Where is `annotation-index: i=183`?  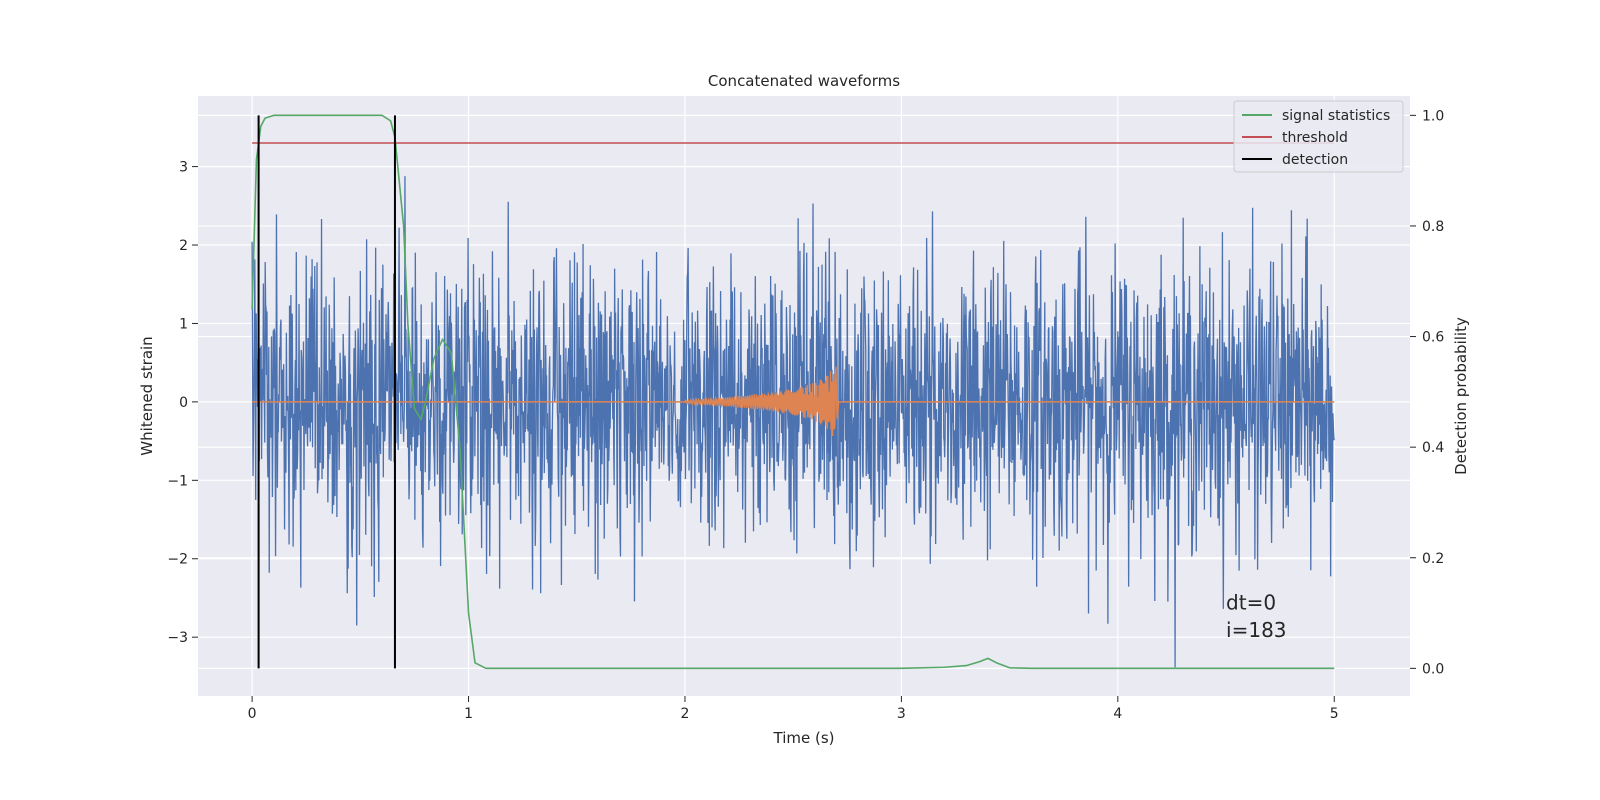
annotation-index: i=183 is located at coordinates (1256, 630).